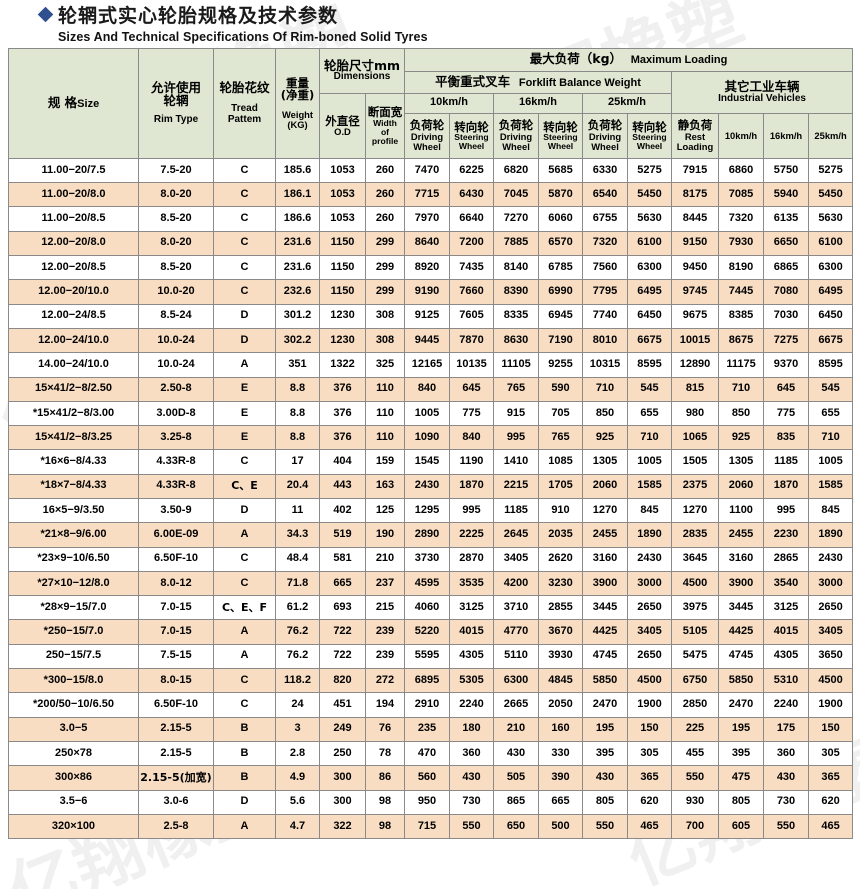 The image size is (860, 889). What do you see at coordinates (786, 462) in the screenshot?
I see `cell-industrial-16: 1185` at bounding box center [786, 462].